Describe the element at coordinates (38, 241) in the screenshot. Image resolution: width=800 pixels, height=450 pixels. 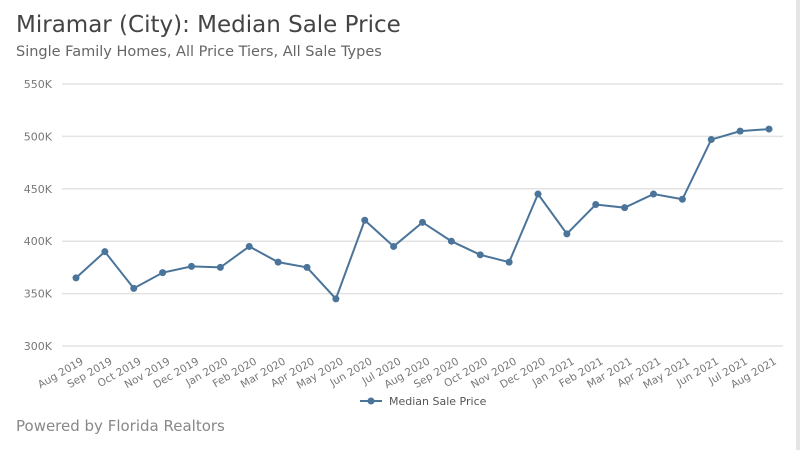
I see `y-tick-label: 400K` at that location.